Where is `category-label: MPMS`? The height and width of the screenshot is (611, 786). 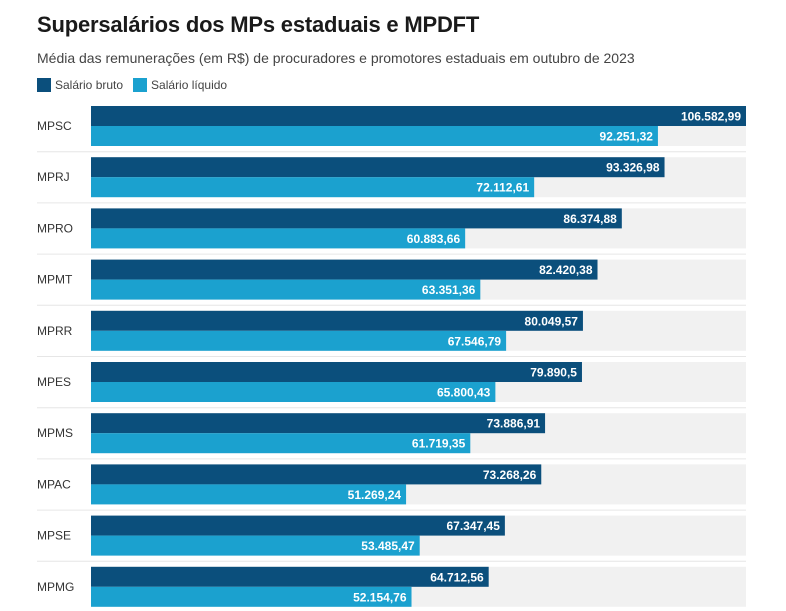
category-label: MPMS is located at coordinates (55, 433).